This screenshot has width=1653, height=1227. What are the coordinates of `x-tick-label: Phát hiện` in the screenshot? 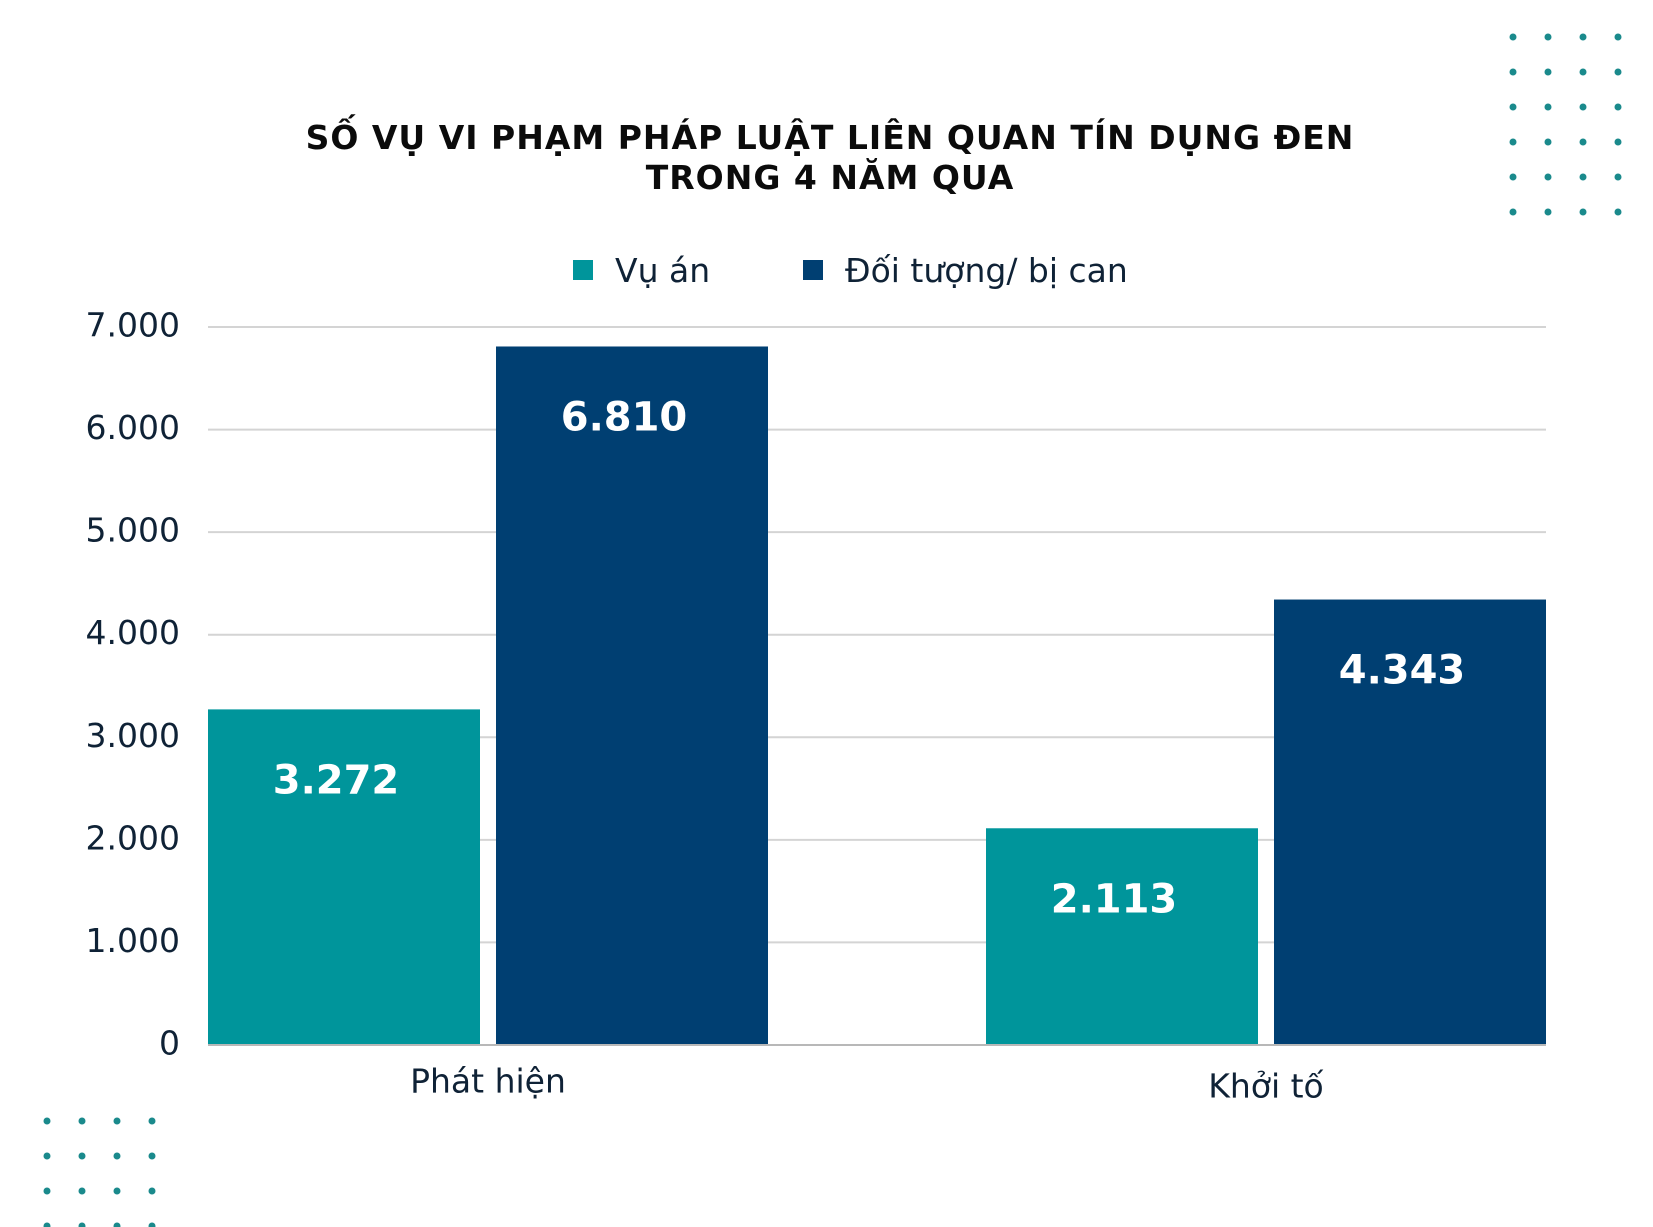 It's located at (488, 1081).